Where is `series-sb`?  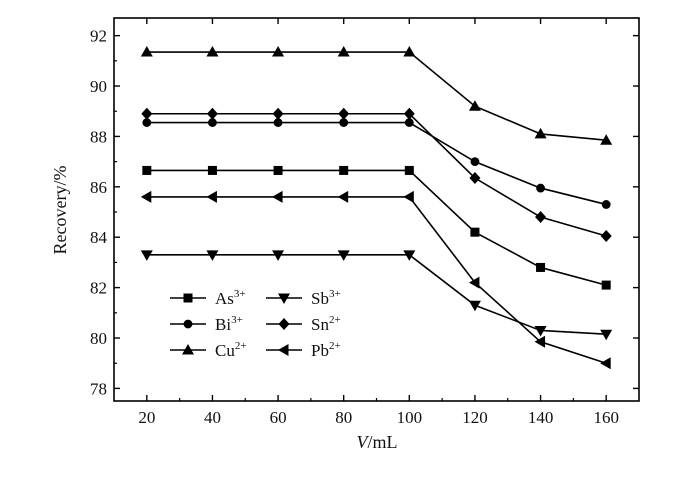
series-sb is located at coordinates (376, 295).